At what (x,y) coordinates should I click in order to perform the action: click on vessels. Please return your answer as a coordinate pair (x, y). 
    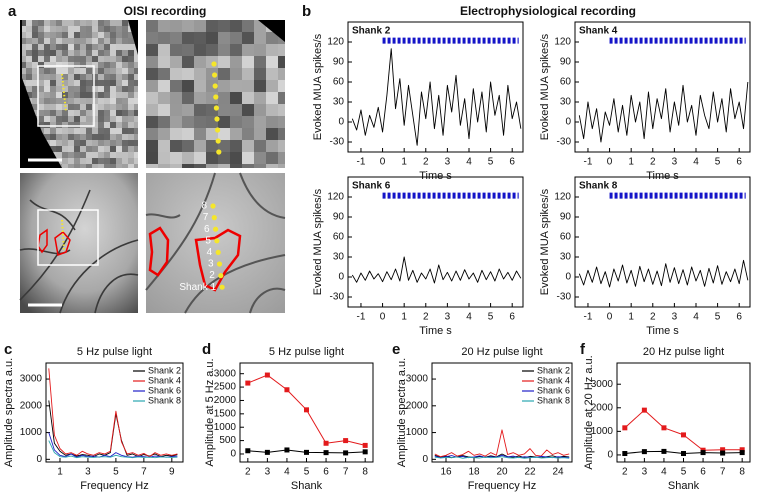
    Looking at the image, I should click on (79, 251).